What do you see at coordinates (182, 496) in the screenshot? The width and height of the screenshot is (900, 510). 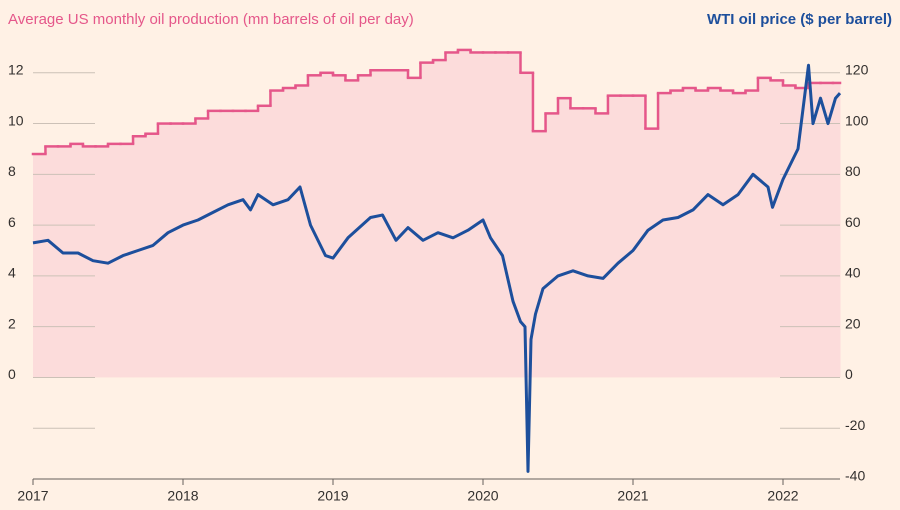 I see `x-tick-label: 2018` at bounding box center [182, 496].